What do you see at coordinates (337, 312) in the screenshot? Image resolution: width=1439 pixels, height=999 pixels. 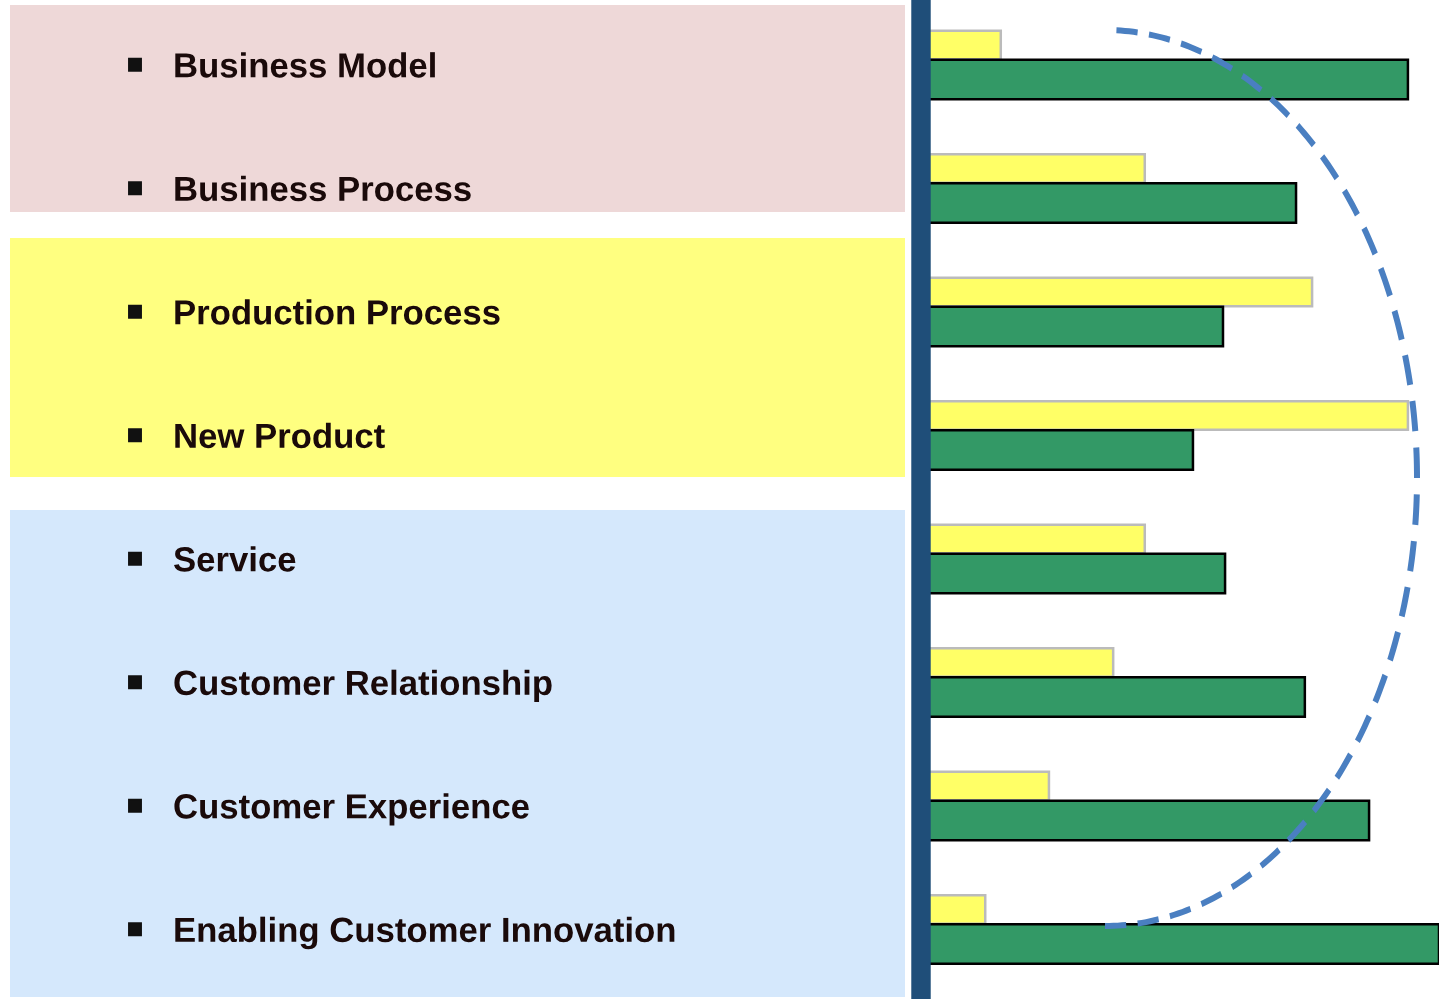 I see `y-tick-label: Production Process` at bounding box center [337, 312].